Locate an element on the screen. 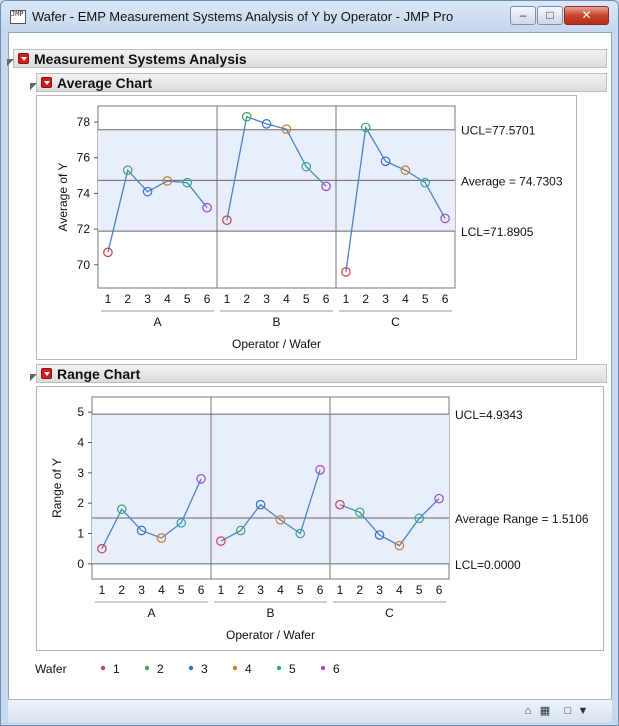  maximize-button: □ is located at coordinates (550, 15).